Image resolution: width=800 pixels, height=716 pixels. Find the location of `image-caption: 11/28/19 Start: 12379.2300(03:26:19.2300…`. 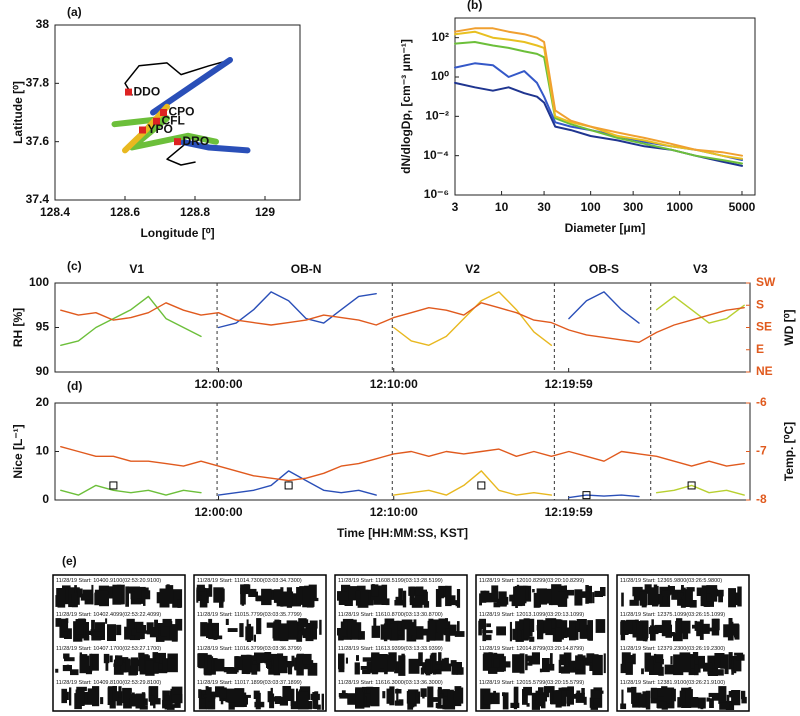

image-caption: 11/28/19 Start: 12379.2300(03:26:19.2300… is located at coordinates (672, 649).